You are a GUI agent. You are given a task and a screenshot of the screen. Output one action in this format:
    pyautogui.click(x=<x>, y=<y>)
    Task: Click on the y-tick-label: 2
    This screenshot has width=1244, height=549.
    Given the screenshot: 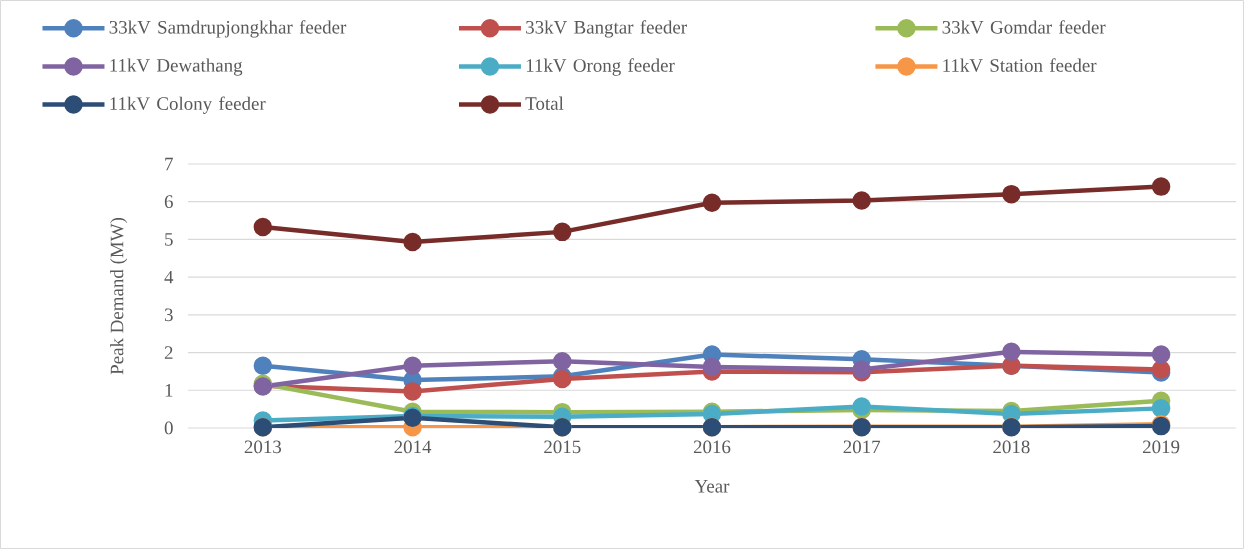 What is the action you would take?
    pyautogui.click(x=168, y=352)
    